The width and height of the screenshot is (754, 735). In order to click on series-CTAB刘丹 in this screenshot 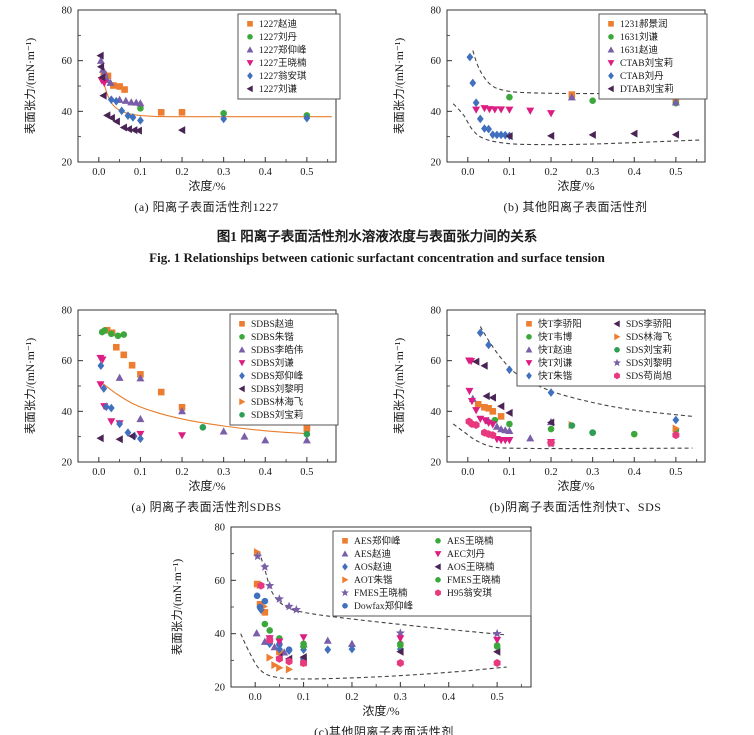, I will do `click(489, 96)`.